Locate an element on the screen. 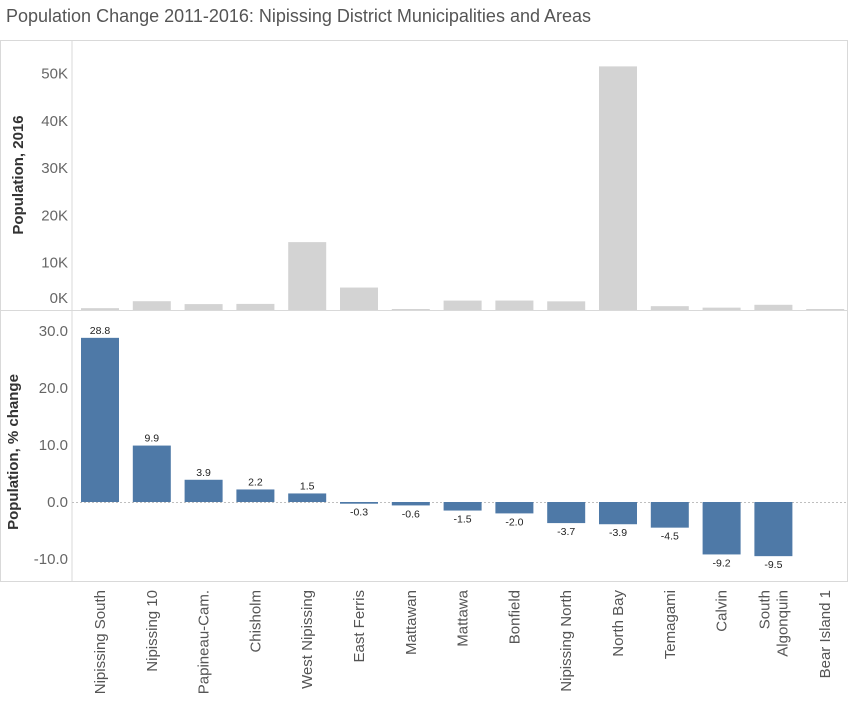  percent-axis-title: Population, % change is located at coordinates (13, 452).